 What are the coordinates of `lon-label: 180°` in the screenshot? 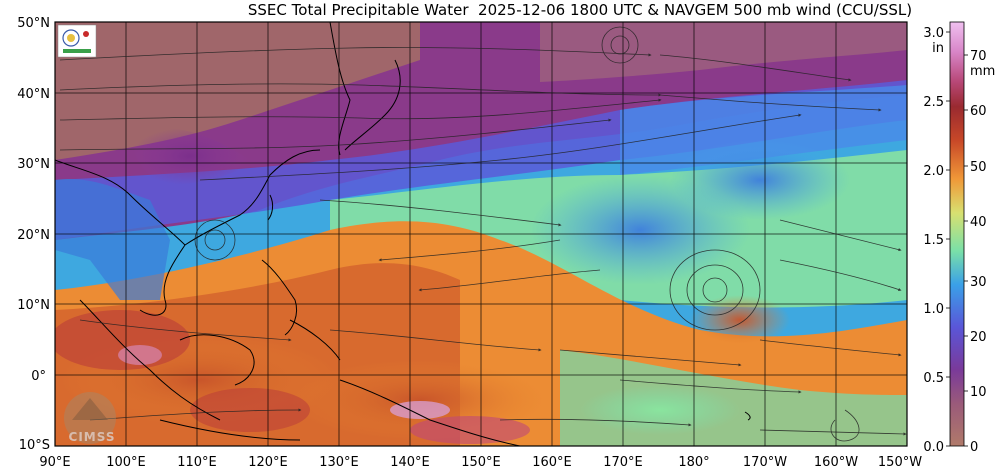 It's located at (693, 462).